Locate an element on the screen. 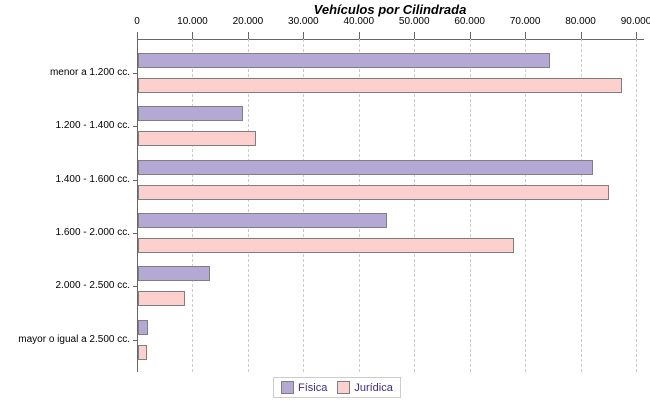 This screenshot has height=400, width=650. x-tick-label: 10.000 is located at coordinates (192, 21).